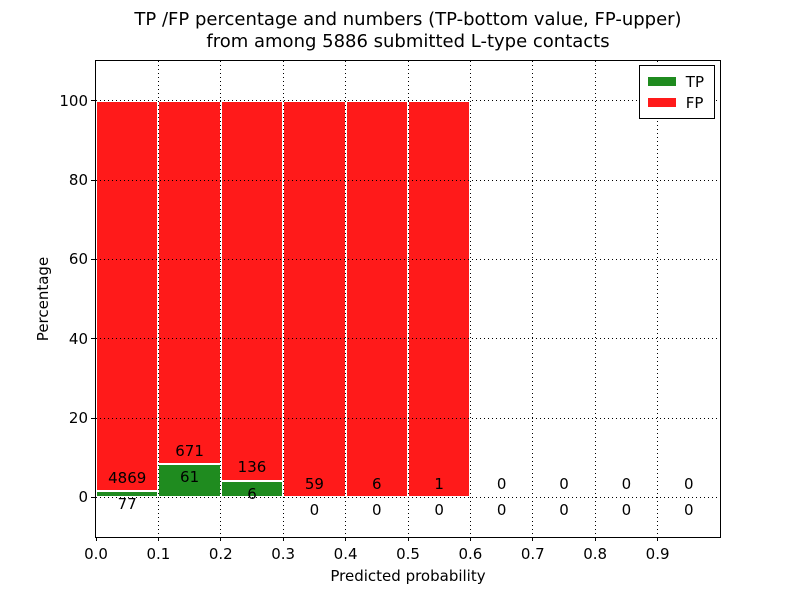 The image size is (800, 600). Describe the element at coordinates (694, 81) in the screenshot. I see `legend-label-tp: TP` at that location.